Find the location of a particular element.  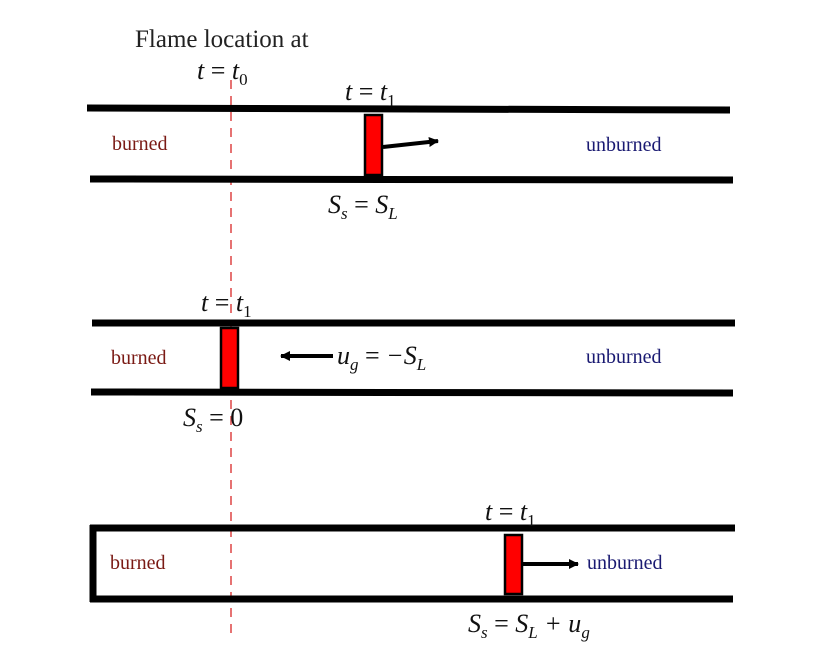

top-flame-arrow is located at coordinates (410, 143).